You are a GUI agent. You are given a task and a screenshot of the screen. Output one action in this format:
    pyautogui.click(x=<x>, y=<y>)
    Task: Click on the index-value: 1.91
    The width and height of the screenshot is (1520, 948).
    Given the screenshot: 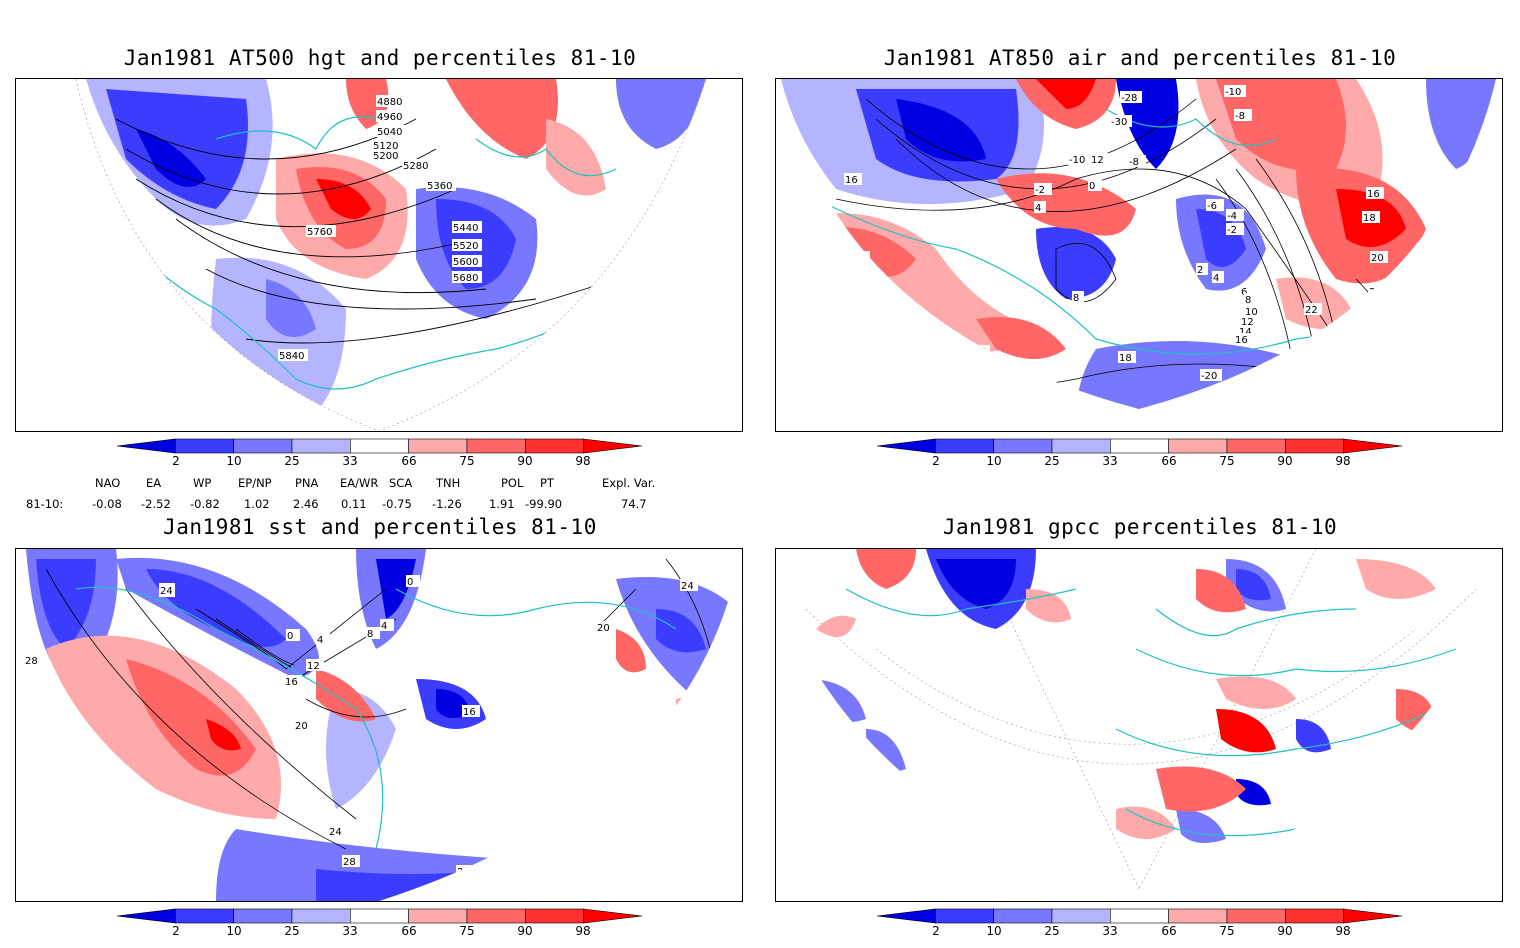 What is the action you would take?
    pyautogui.click(x=502, y=504)
    